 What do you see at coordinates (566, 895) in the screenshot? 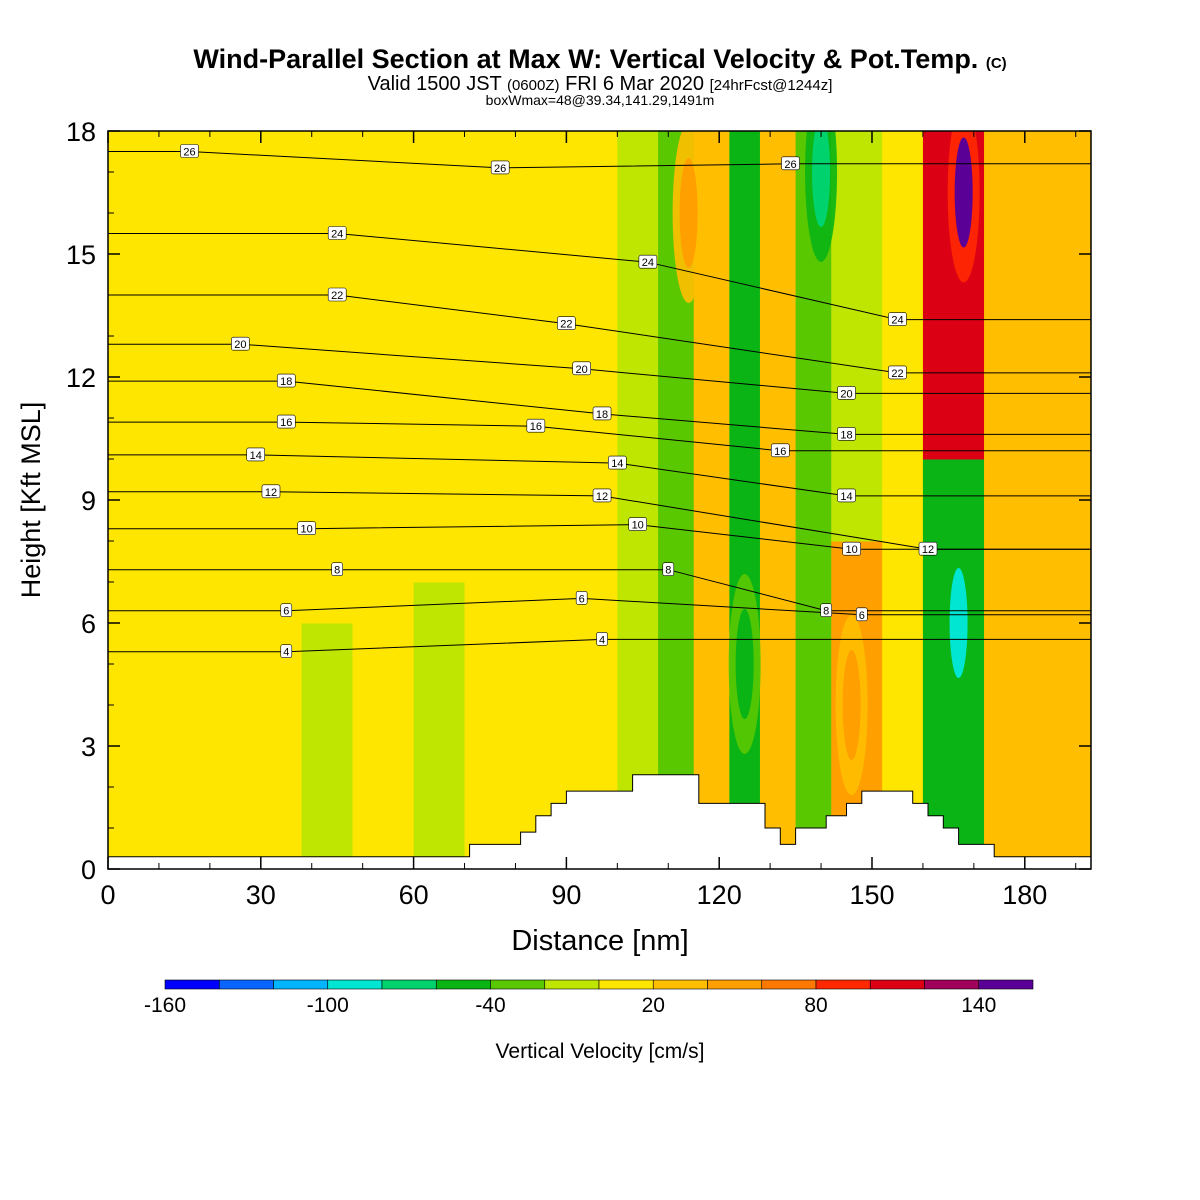
I see `x-tick-label: 90` at bounding box center [566, 895].